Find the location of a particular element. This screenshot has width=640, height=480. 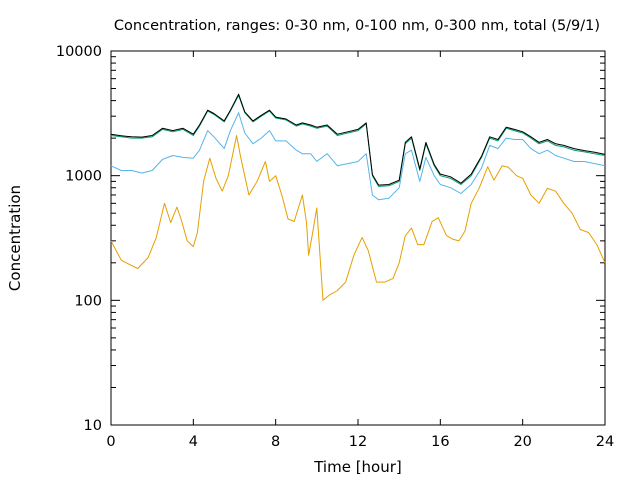

x-tick-label: 8 is located at coordinates (275, 442).